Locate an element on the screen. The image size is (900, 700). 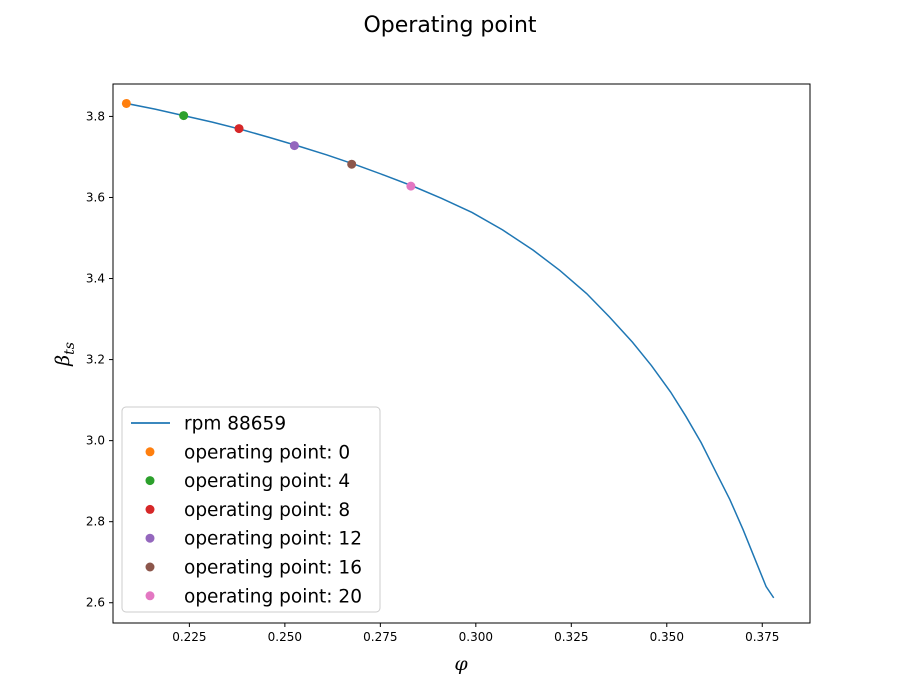
y-tick-label: 3.6 is located at coordinates (95, 197).